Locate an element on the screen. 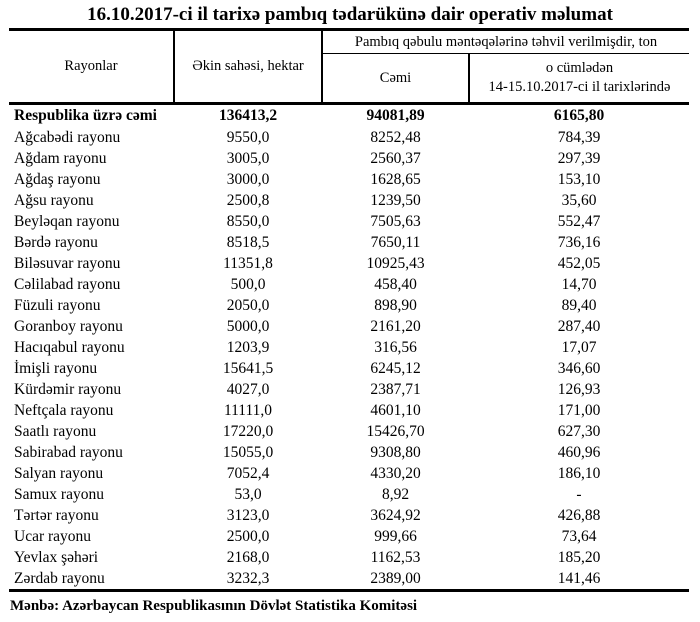 This screenshot has width=700, height=622. district-name: Goranboy rayonu is located at coordinates (68, 326).